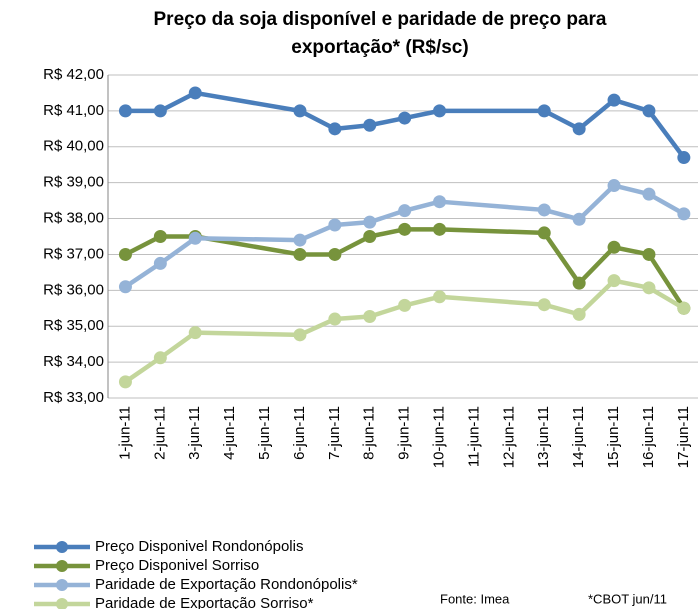 The width and height of the screenshot is (698, 609). What do you see at coordinates (226, 584) in the screenshot?
I see `legend-label: Paridade de Exportação Rondonópolis*` at bounding box center [226, 584].